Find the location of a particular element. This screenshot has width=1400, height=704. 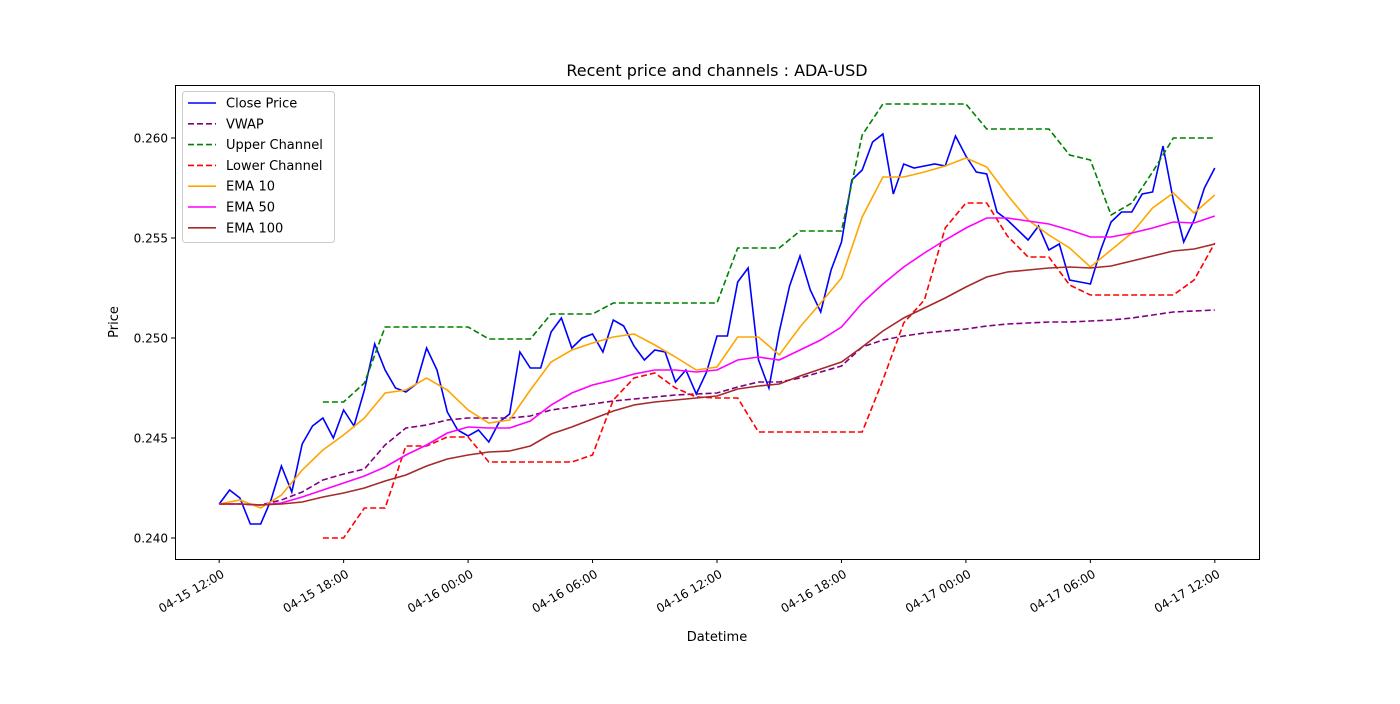

y-tick-label: 0.255 is located at coordinates (151, 239).